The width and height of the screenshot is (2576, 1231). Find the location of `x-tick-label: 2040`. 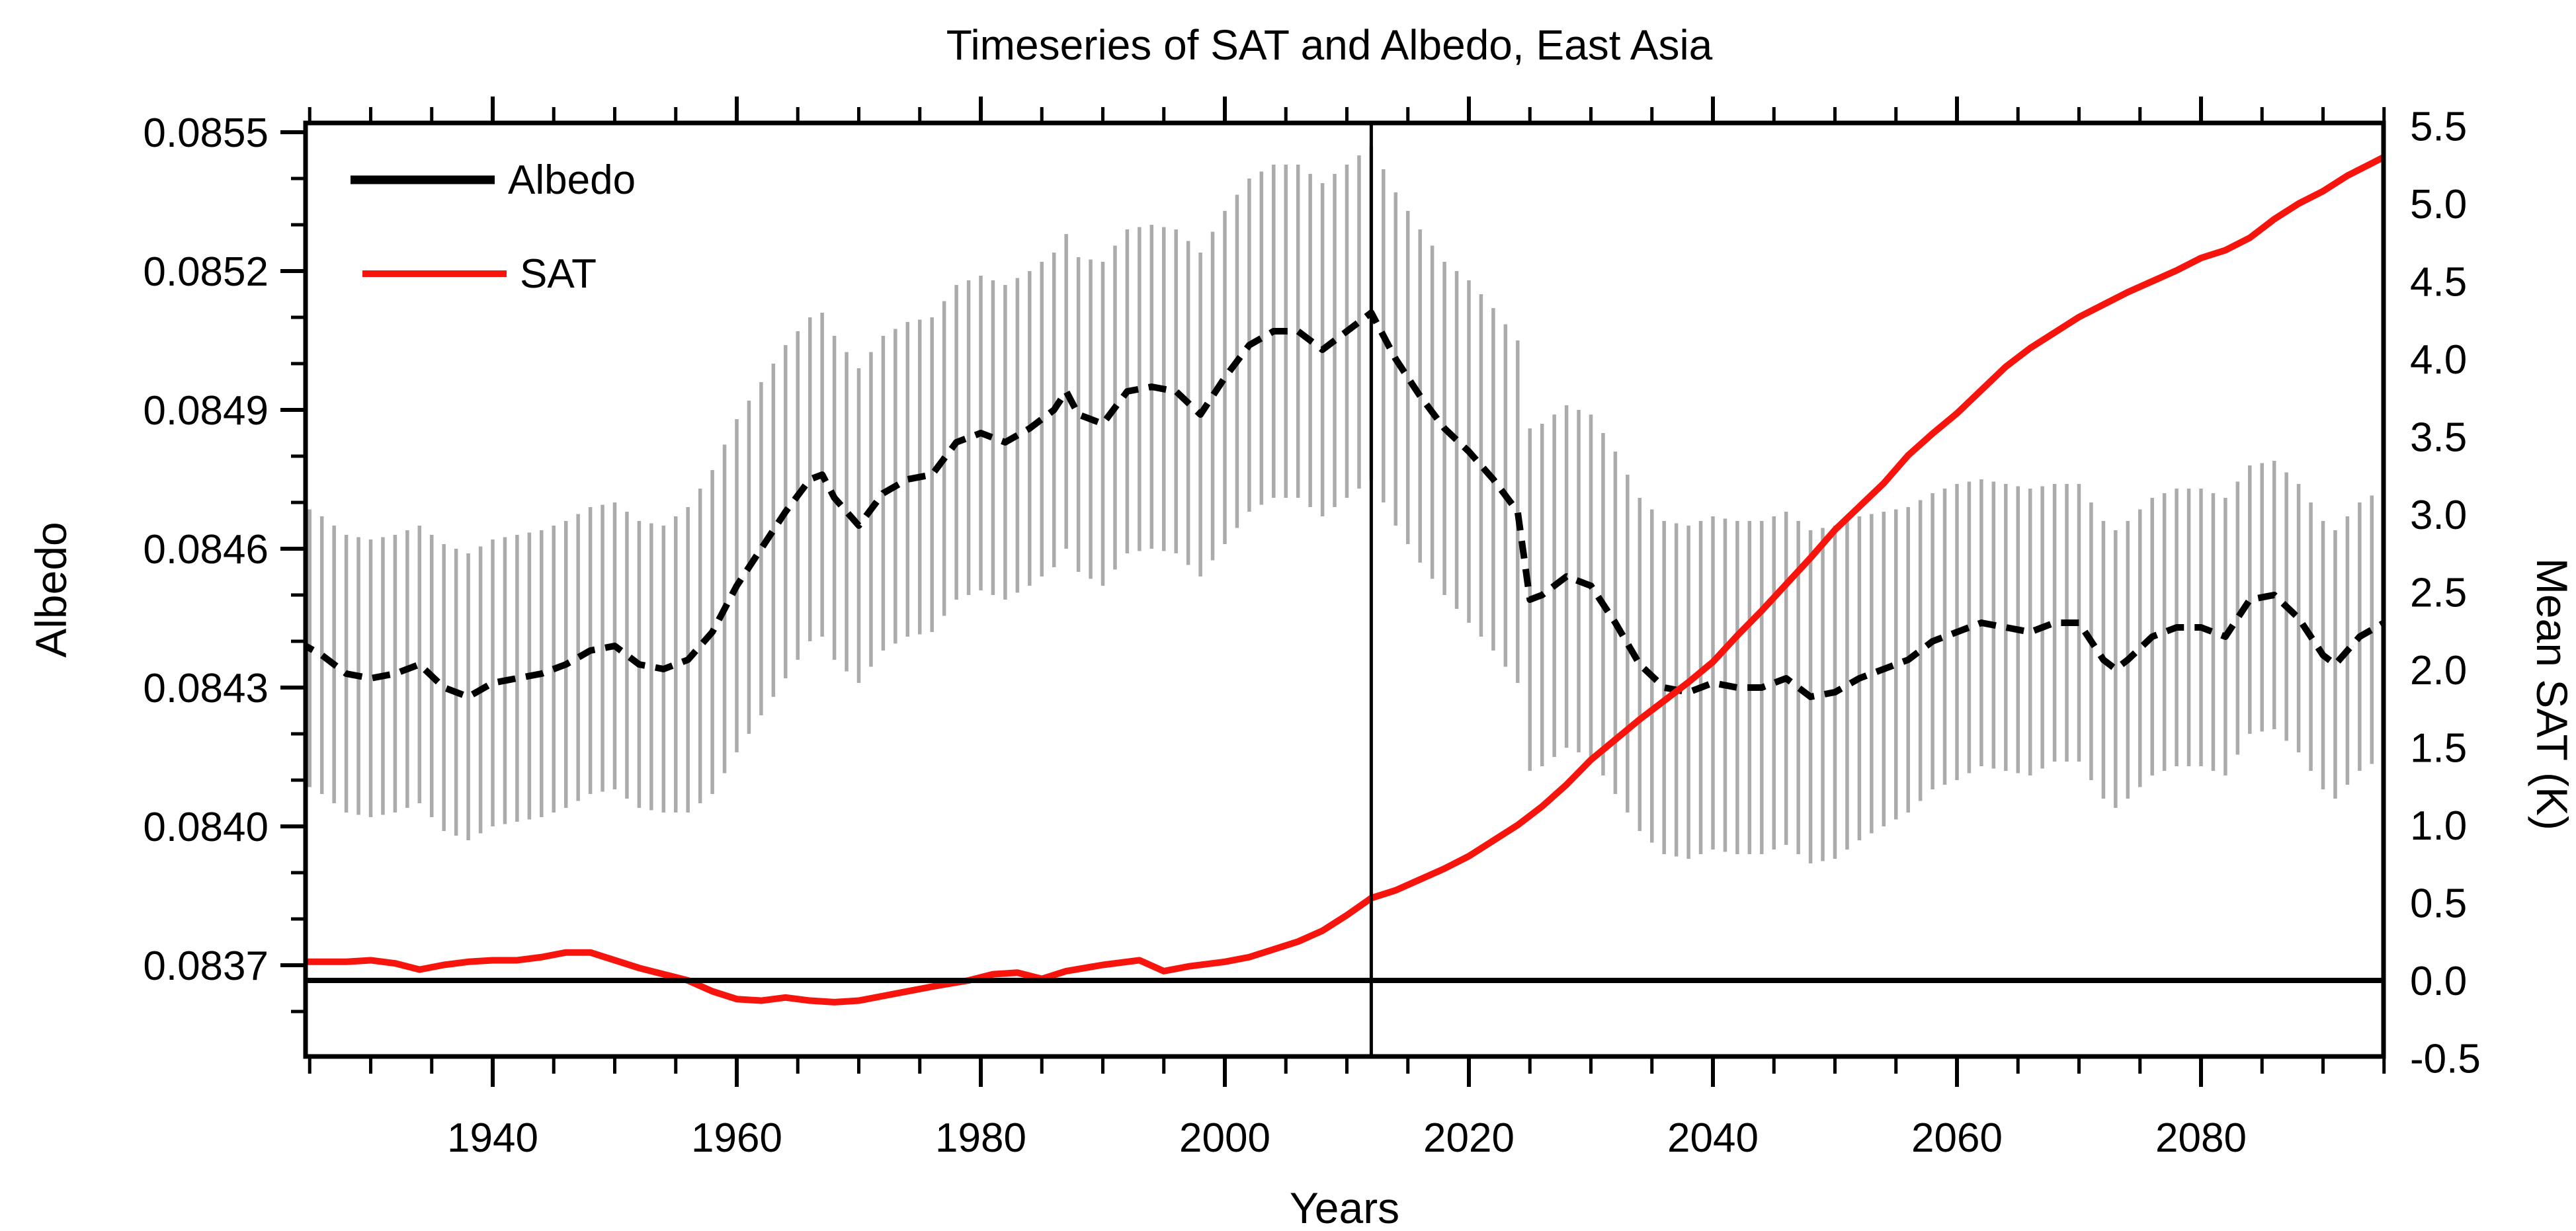

x-tick-label: 2040 is located at coordinates (1713, 1138).